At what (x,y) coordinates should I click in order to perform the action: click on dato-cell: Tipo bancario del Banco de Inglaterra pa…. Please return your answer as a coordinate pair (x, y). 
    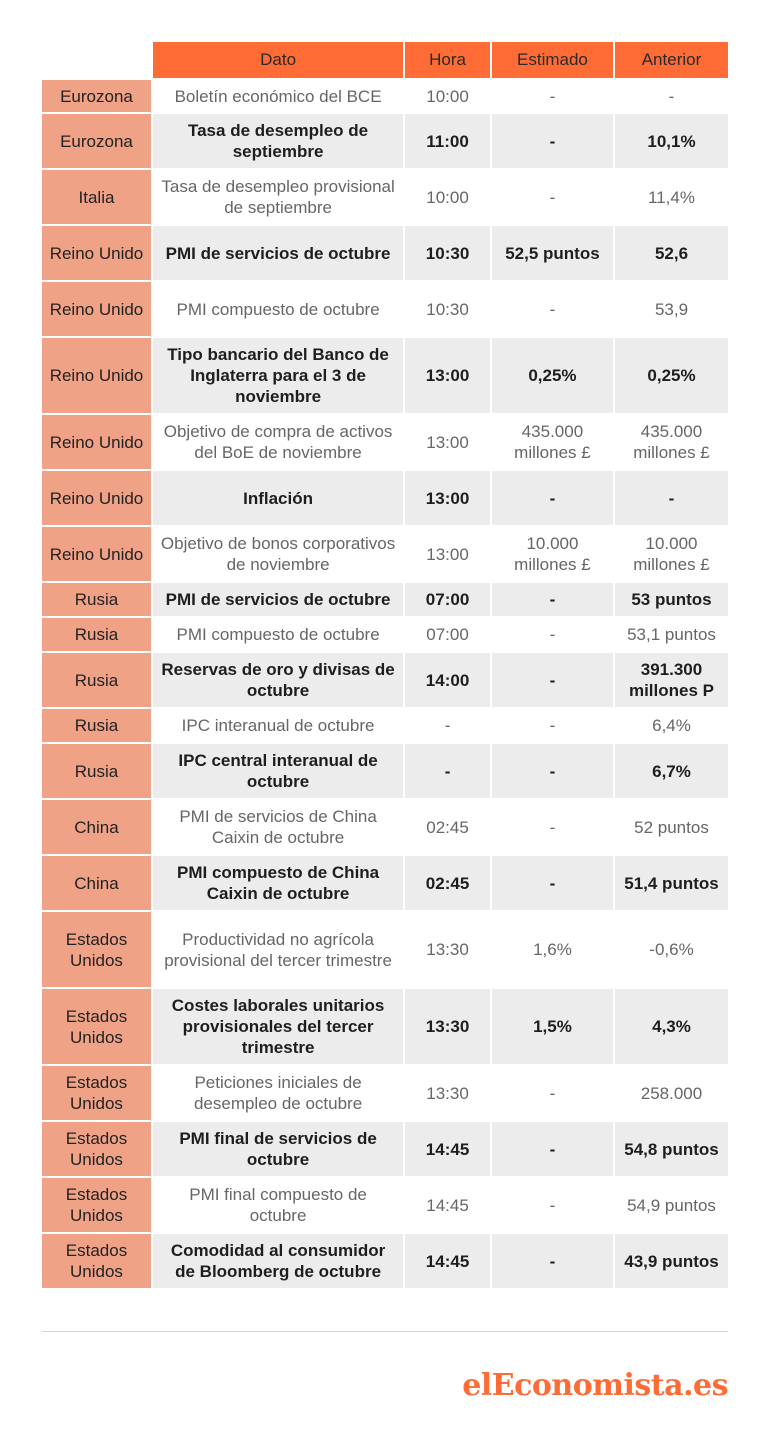
    Looking at the image, I should click on (279, 376).